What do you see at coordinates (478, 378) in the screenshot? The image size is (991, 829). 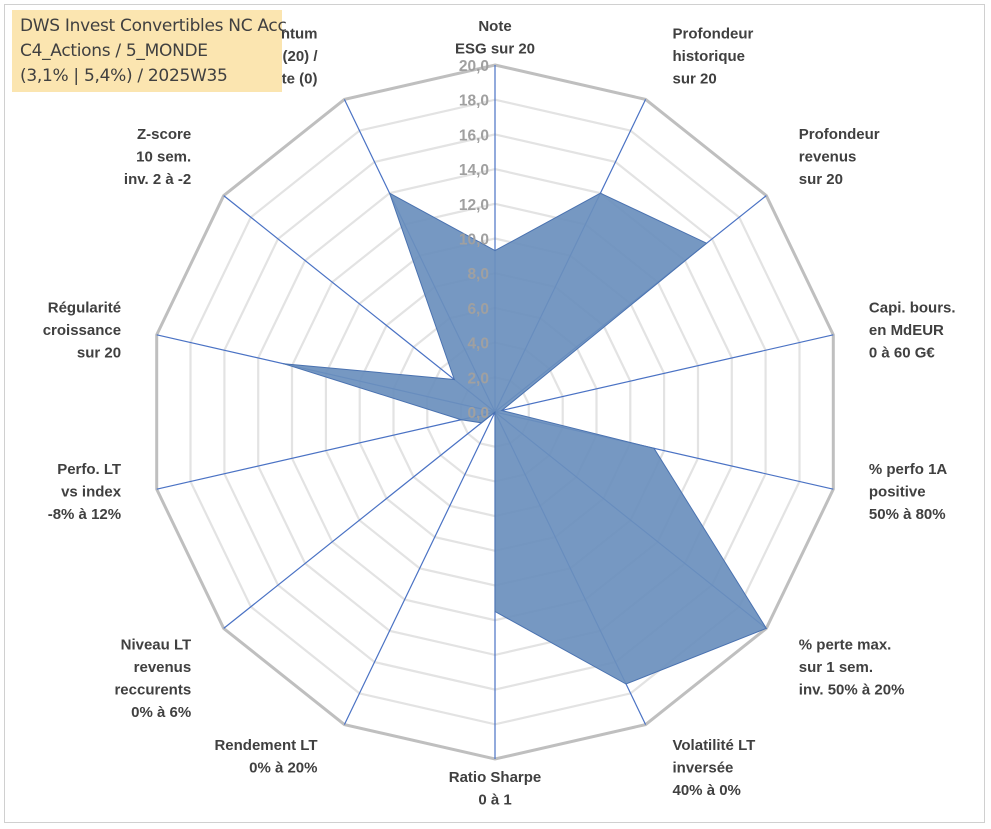 I see `tick-label: 2,0` at bounding box center [478, 378].